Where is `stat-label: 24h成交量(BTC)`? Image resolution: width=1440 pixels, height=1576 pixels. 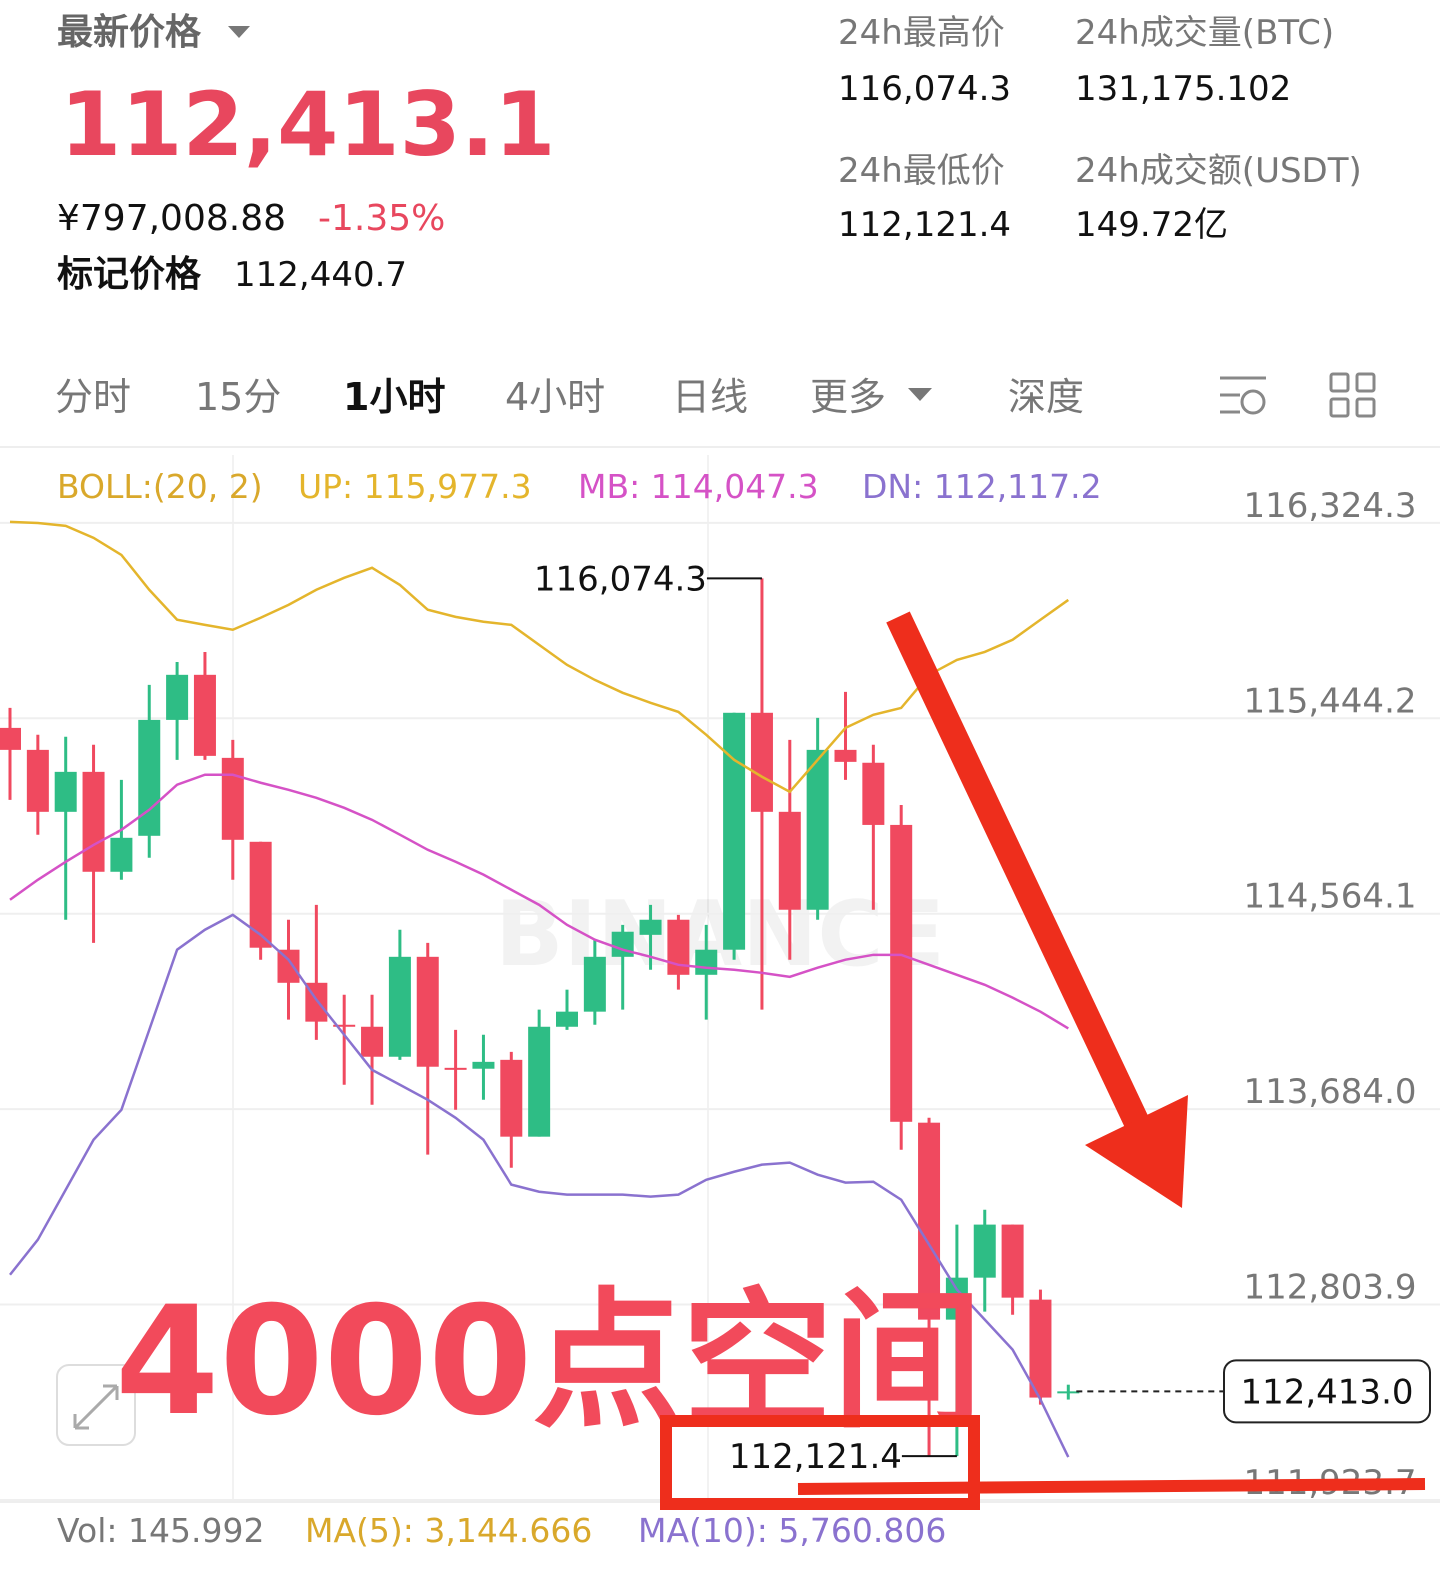
stat-label: 24h成交量(BTC) is located at coordinates (1204, 33).